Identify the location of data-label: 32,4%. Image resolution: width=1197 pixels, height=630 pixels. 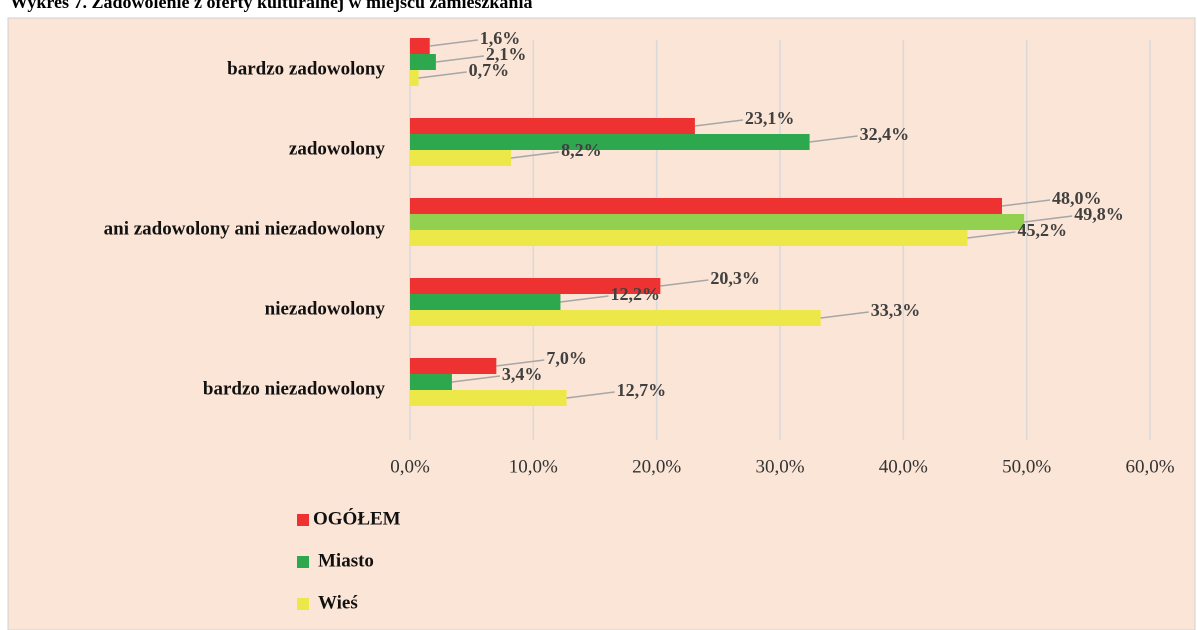
(885, 134).